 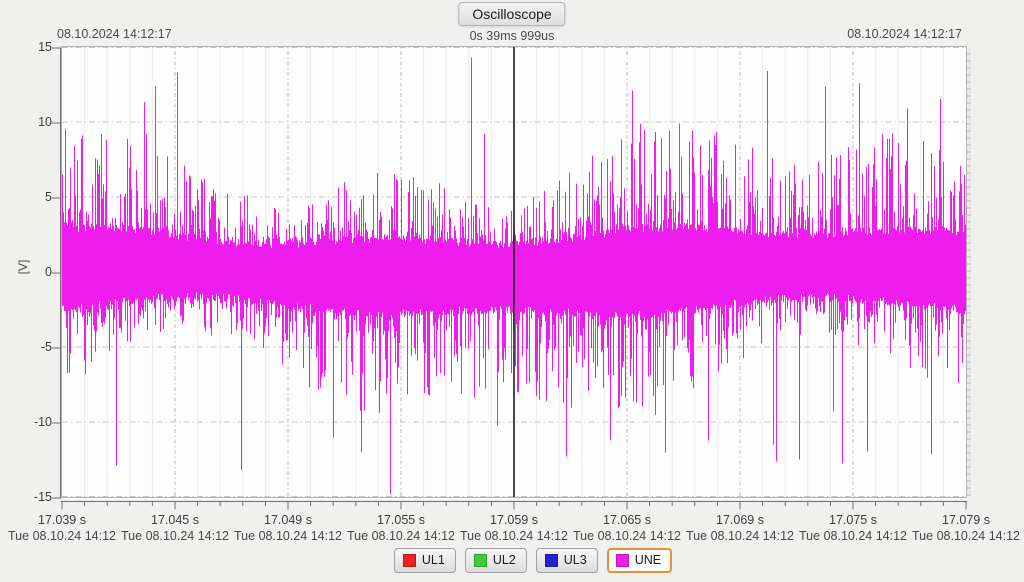 I want to click on legend-label: UL1, so click(x=433, y=560).